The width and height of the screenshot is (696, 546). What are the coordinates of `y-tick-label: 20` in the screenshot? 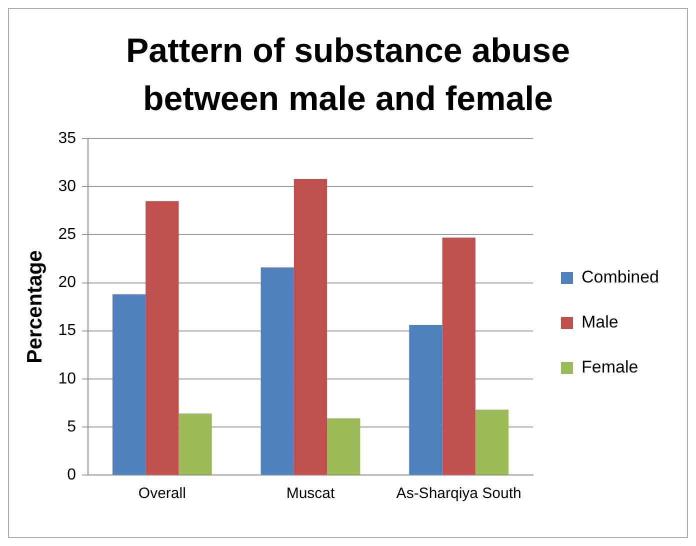 It's located at (67, 283).